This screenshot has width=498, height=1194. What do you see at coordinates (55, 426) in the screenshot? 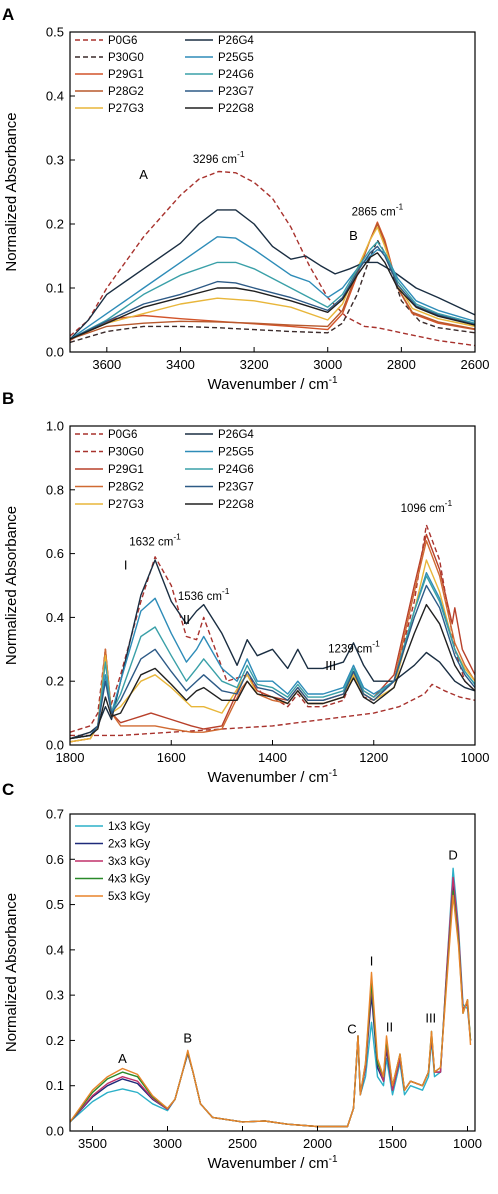
I see `y-tick-label: 1.0` at bounding box center [55, 426].